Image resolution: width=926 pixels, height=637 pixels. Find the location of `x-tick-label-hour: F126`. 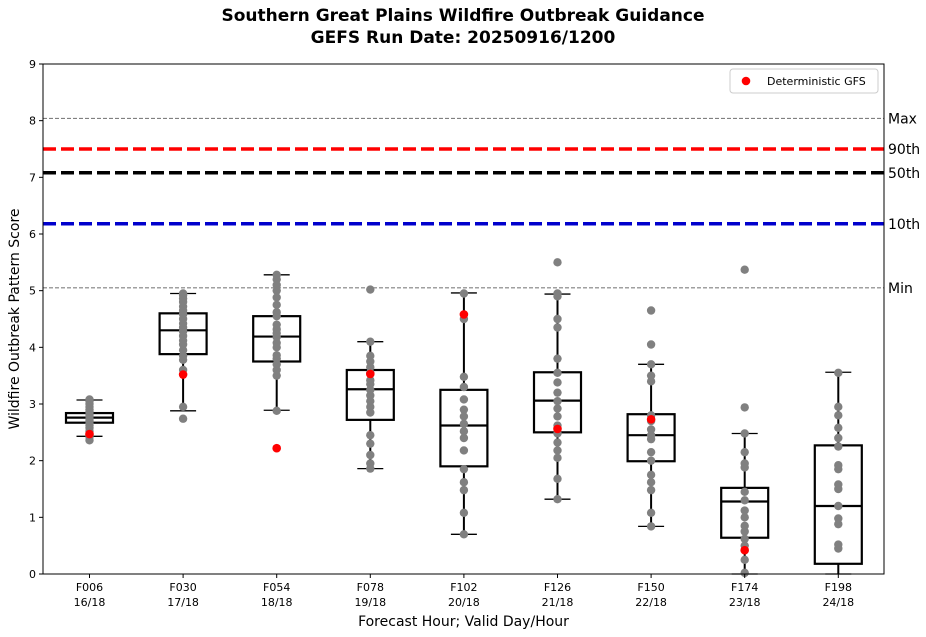

x-tick-label-hour: F126 is located at coordinates (557, 587).